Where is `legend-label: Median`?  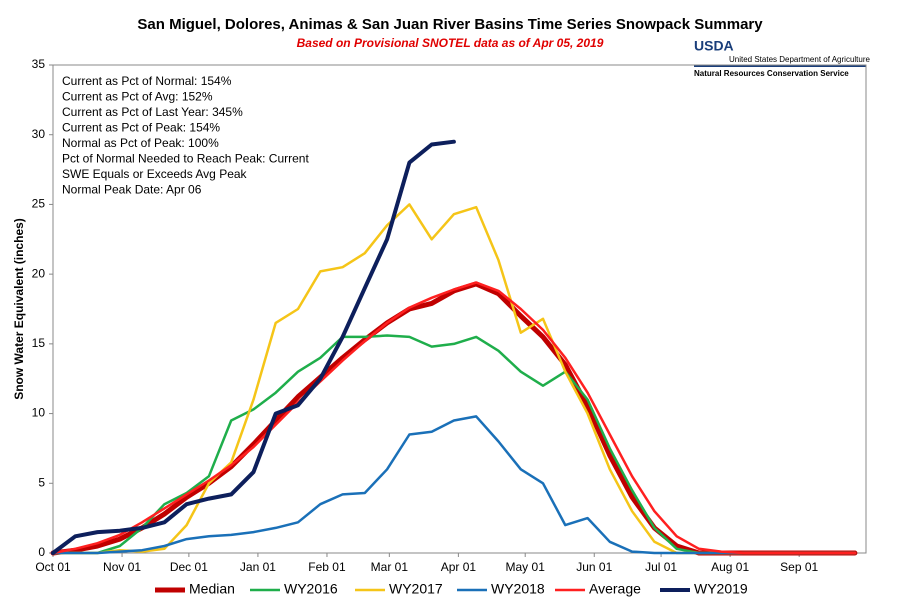
legend-label: Median is located at coordinates (212, 589).